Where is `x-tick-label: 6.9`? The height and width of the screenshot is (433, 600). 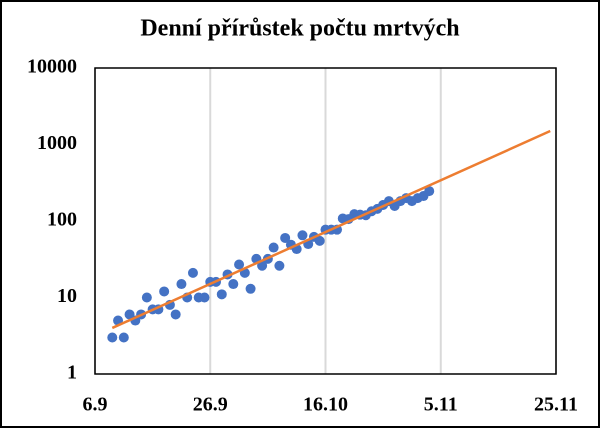
x-tick-label: 6.9 is located at coordinates (95, 405).